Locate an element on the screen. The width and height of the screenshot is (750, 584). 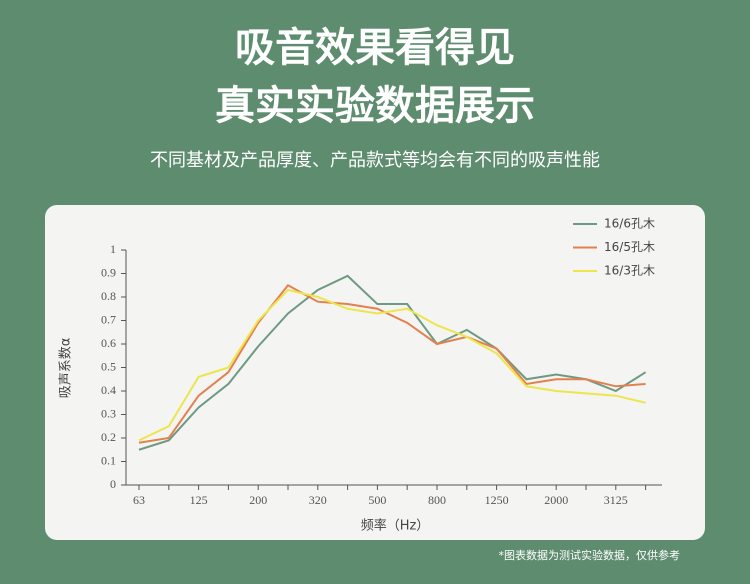
y-tick-label: 0.9 is located at coordinates (108, 272).